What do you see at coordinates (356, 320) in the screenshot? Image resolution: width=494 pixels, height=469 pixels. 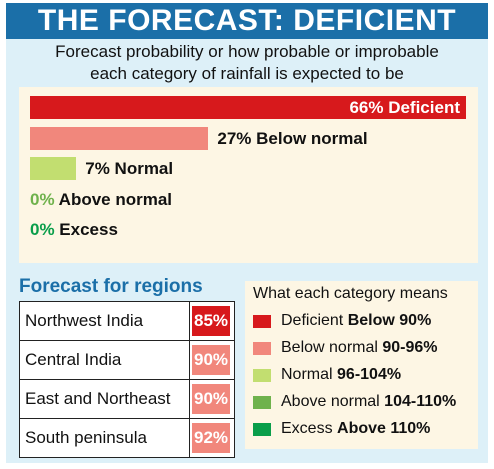 I see `legend-label: Deficient Below 90%` at bounding box center [356, 320].